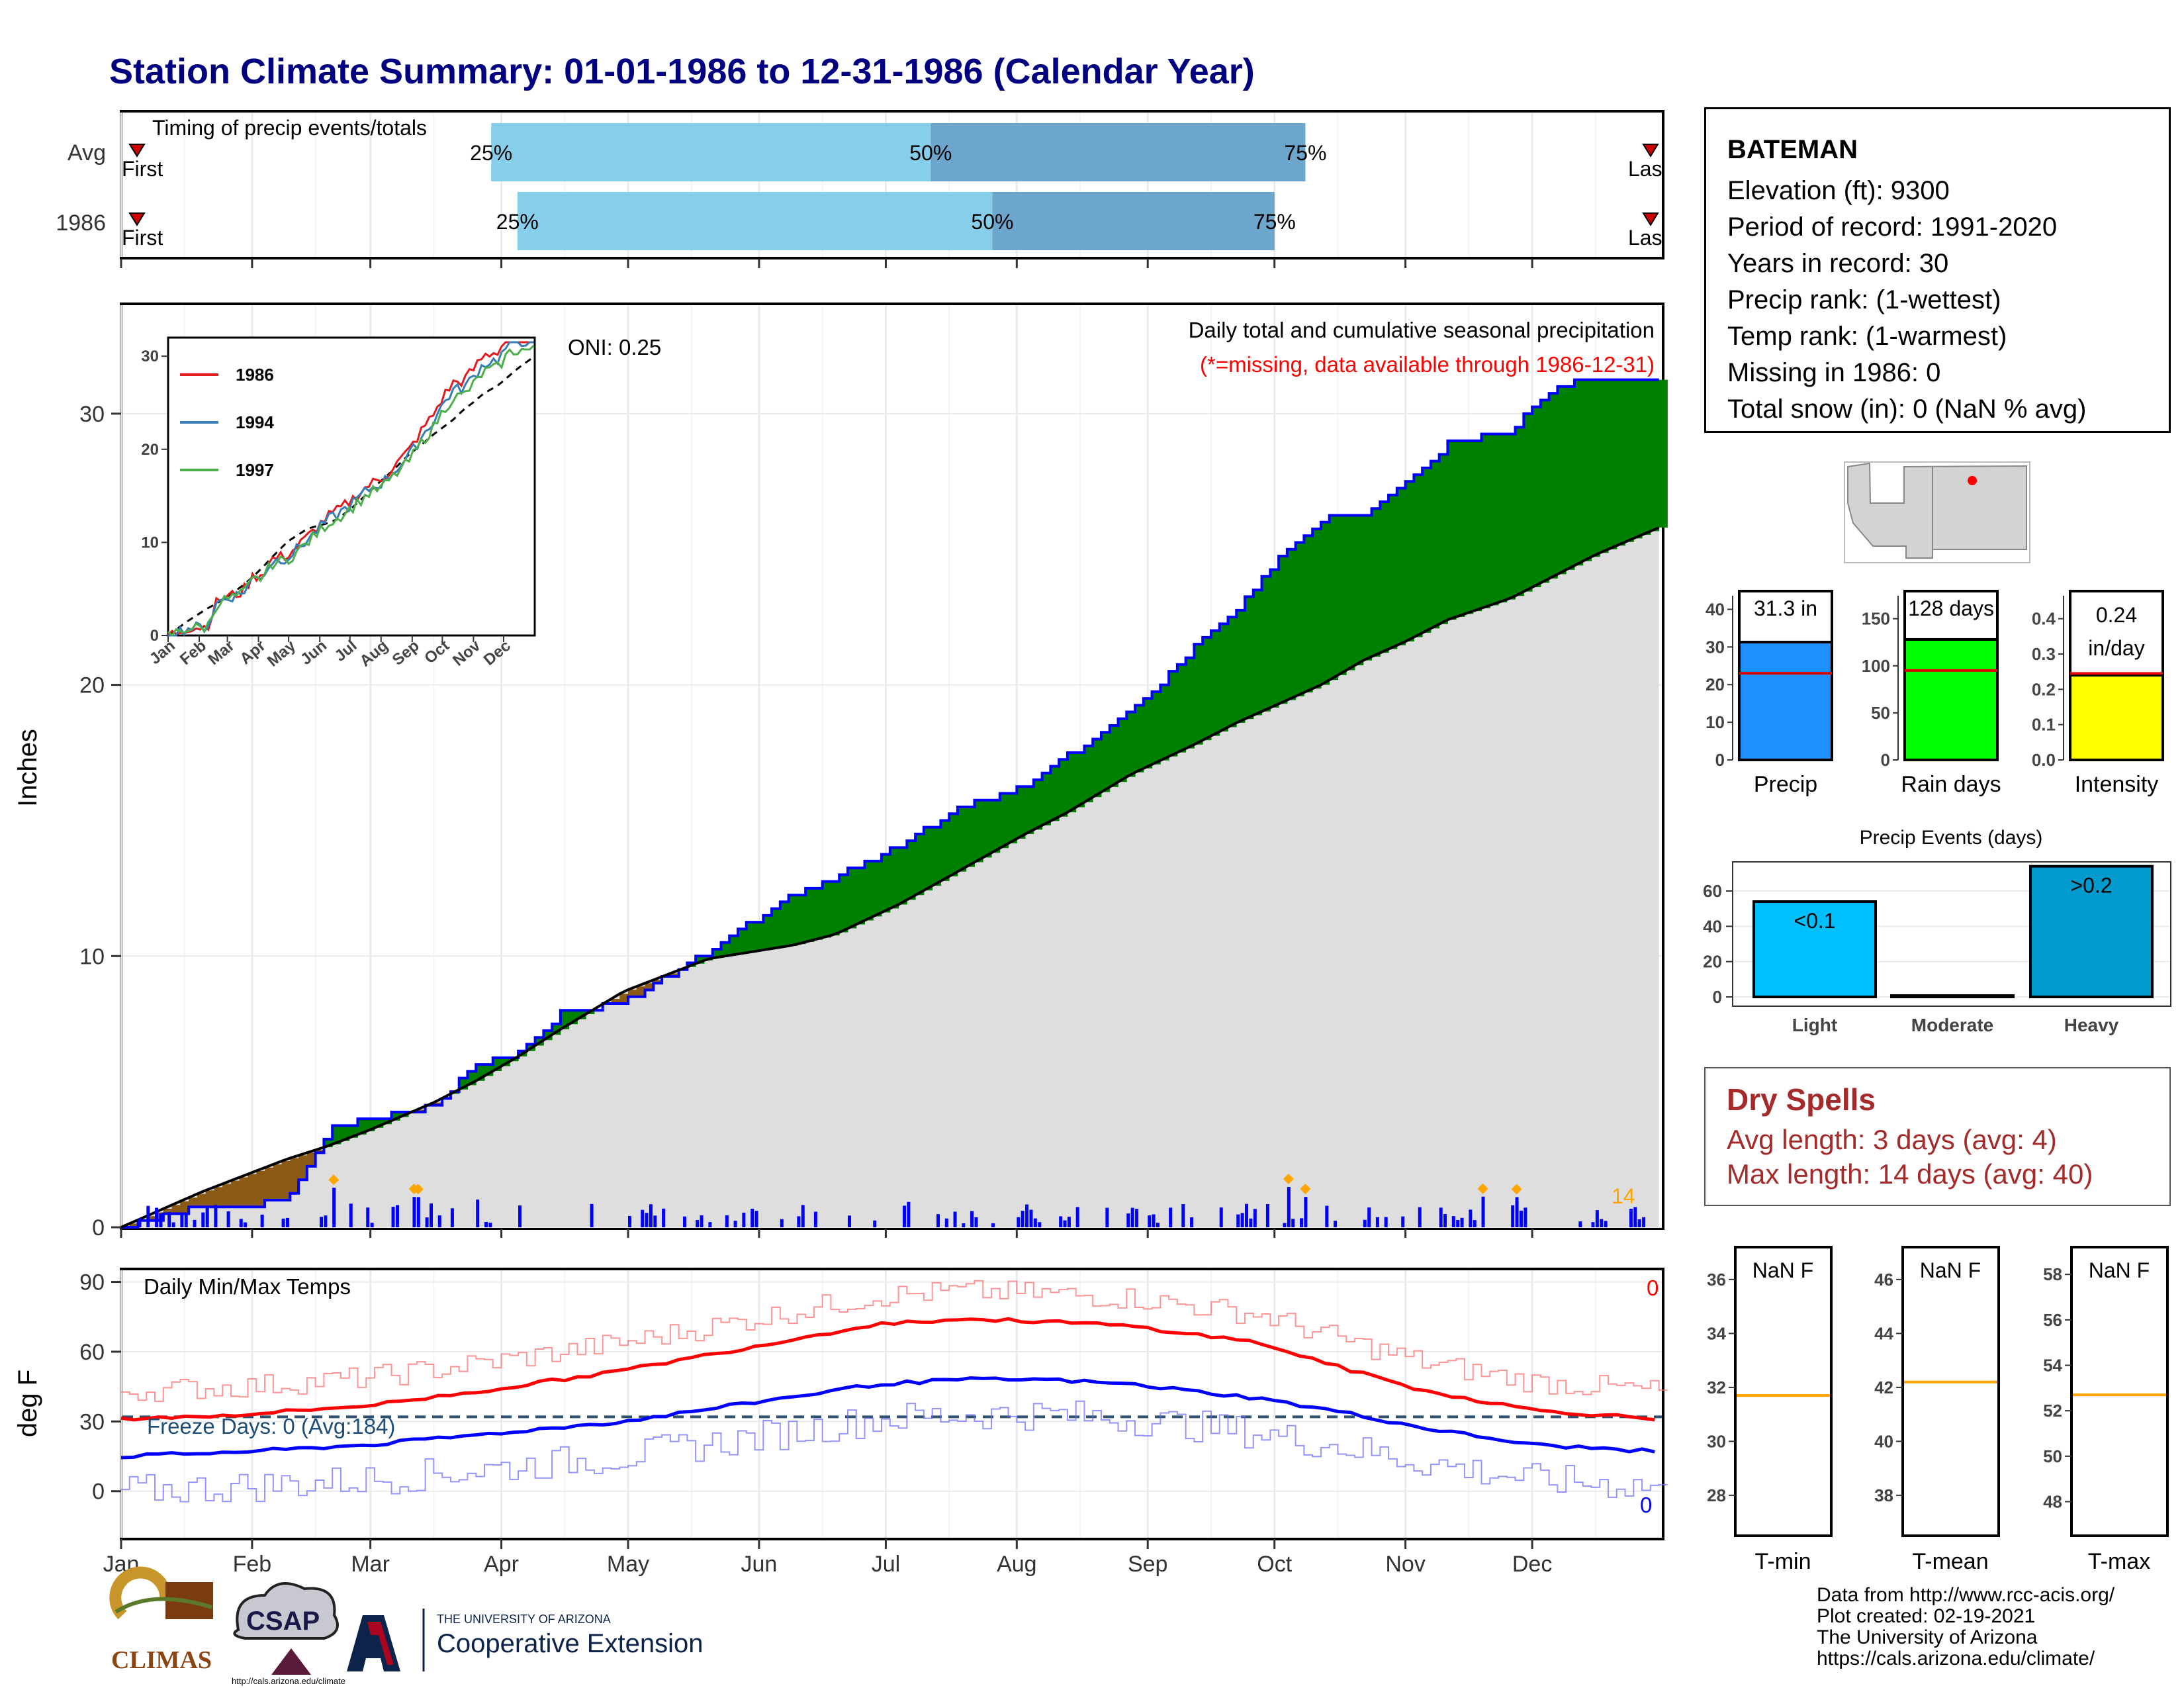 The width and height of the screenshot is (2184, 1688). Describe the element at coordinates (2052, 1366) in the screenshot. I see `temp-box-ytick-label: 54` at that location.